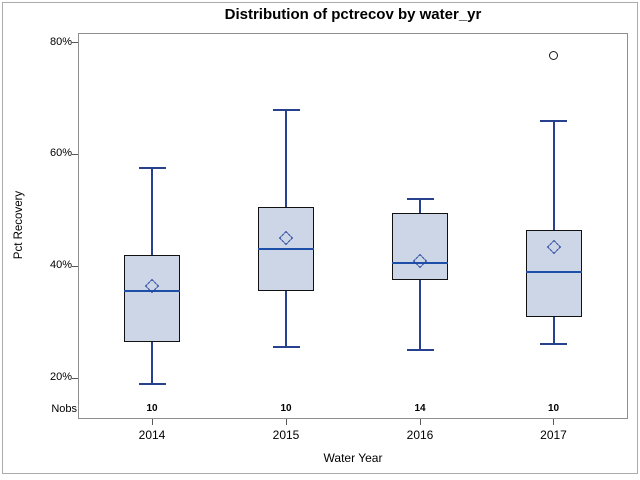  Describe the element at coordinates (19, 225) in the screenshot. I see `y-axis-title: Pct Recovery` at that location.